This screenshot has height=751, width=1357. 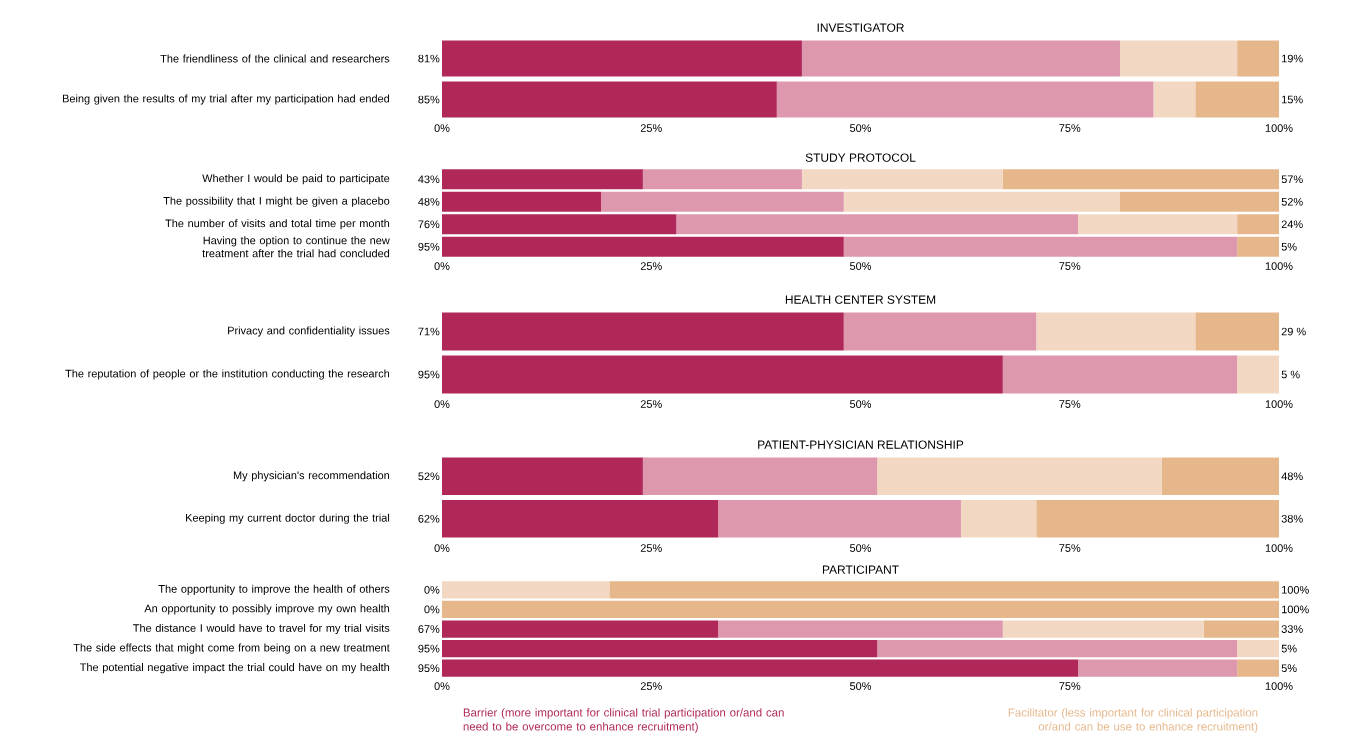 What do you see at coordinates (429, 518) in the screenshot?
I see `text: 62%` at bounding box center [429, 518].